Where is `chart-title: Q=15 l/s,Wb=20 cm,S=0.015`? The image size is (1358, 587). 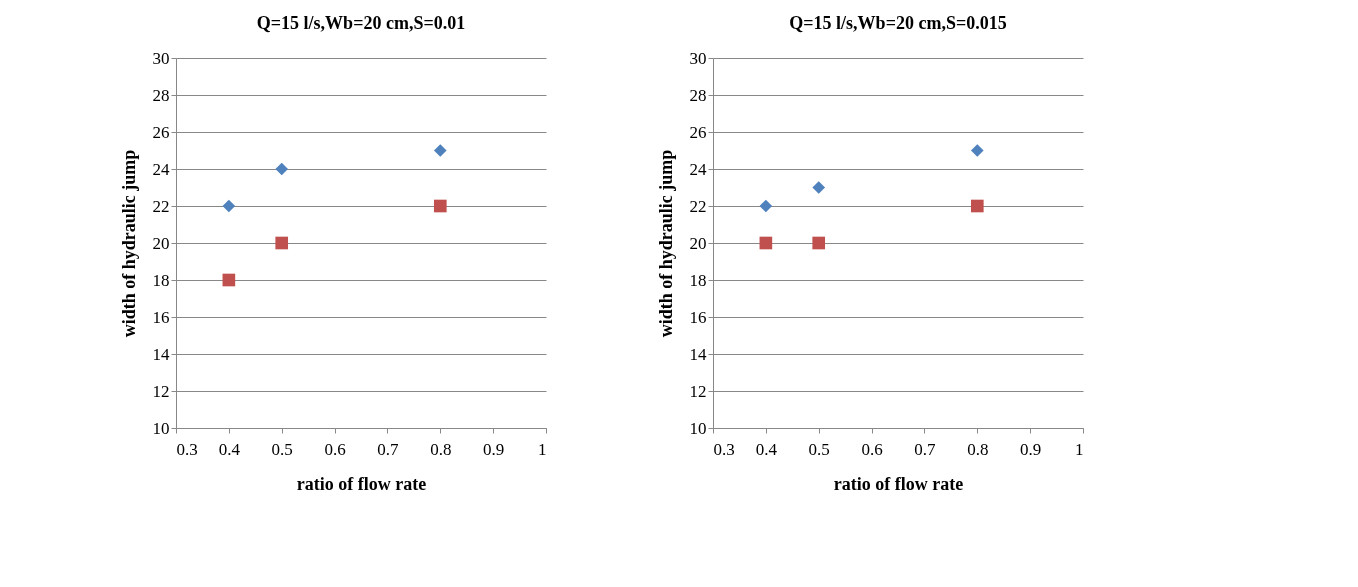
chart-title: Q=15 l/s,Wb=20 cm,S=0.015 is located at coordinates (898, 23).